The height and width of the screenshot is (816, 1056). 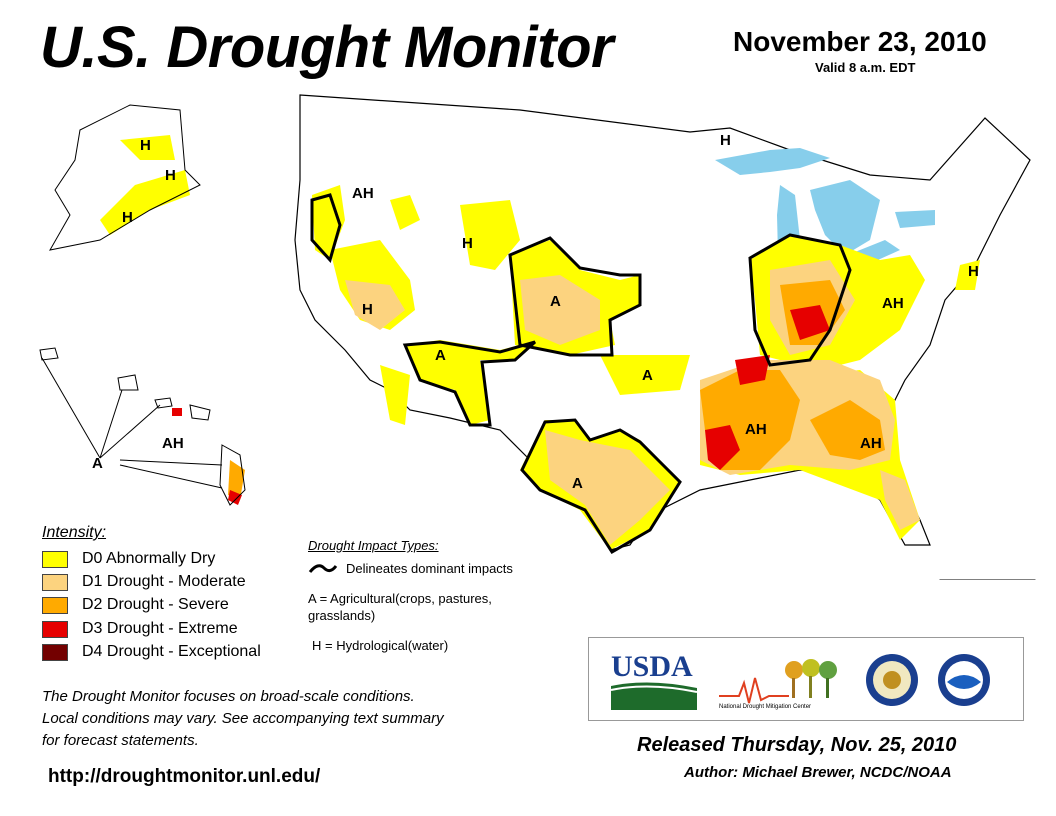 I want to click on disclaimer-line-3: for forecast statements., so click(x=120, y=740).